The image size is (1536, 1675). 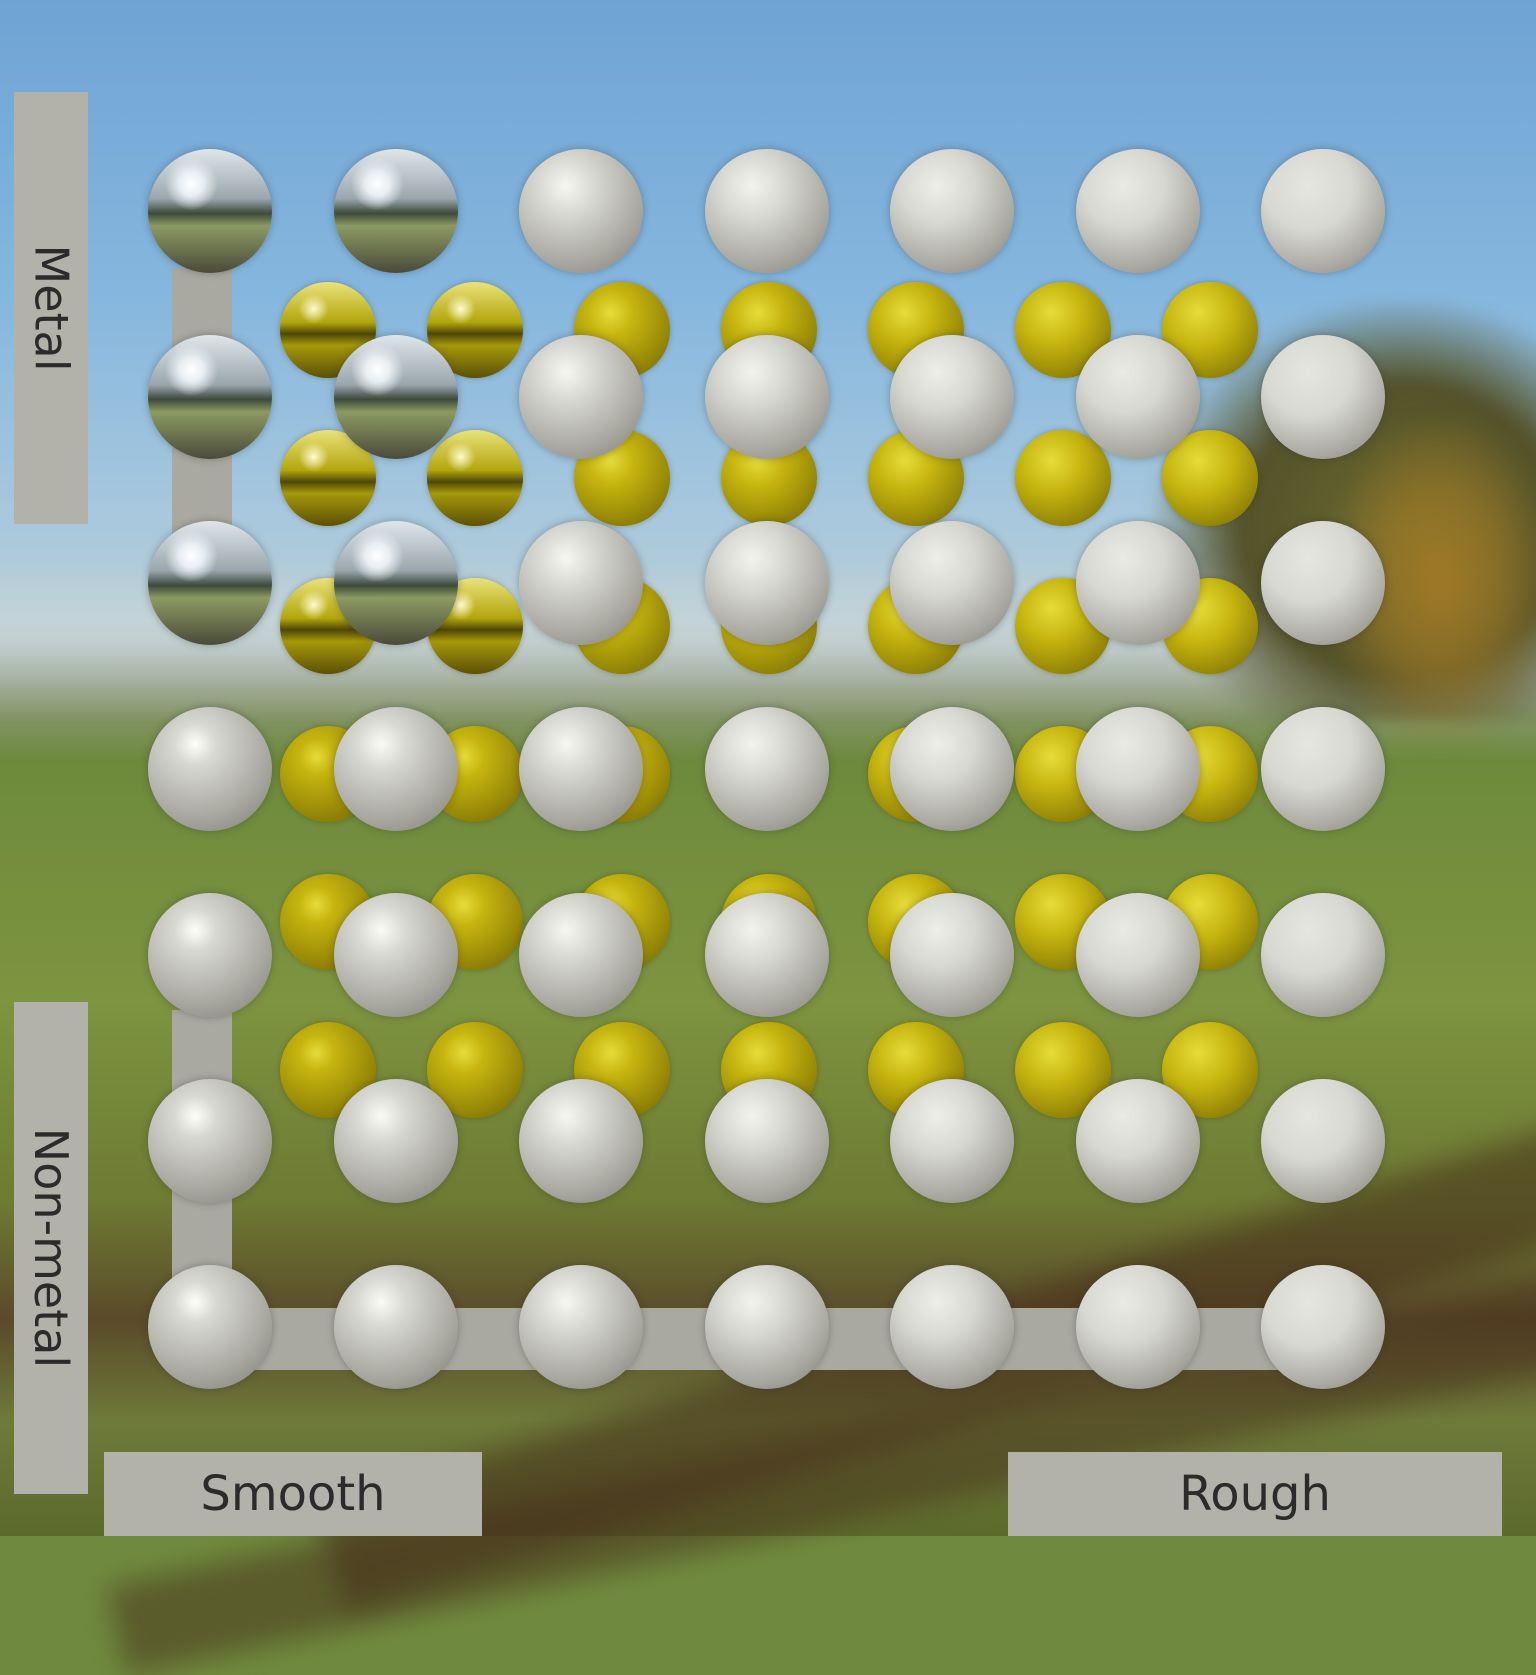 I want to click on metal-label-text: Metal, so click(x=51, y=308).